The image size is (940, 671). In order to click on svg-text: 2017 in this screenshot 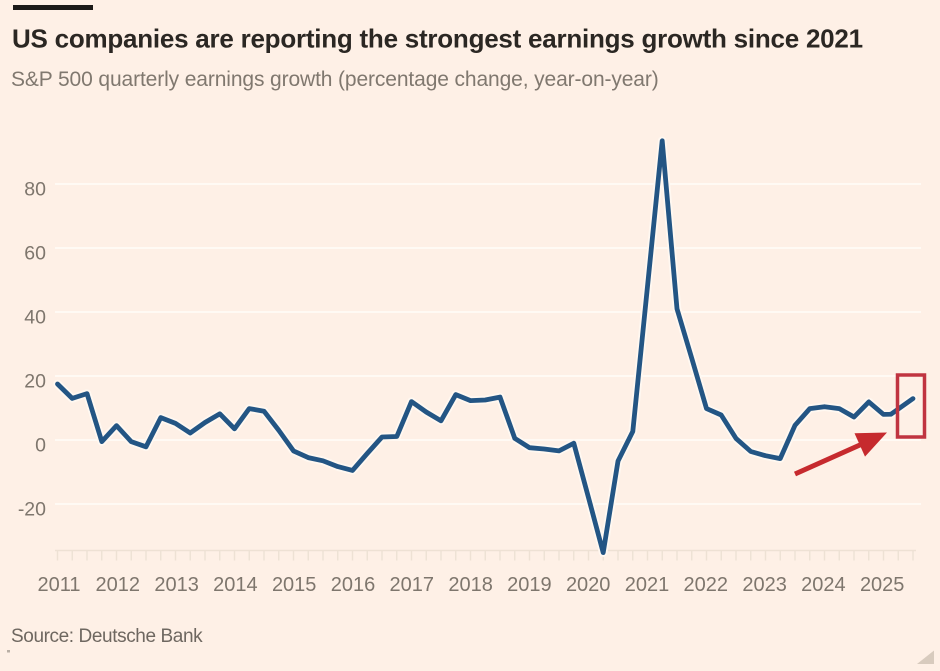, I will do `click(412, 585)`.